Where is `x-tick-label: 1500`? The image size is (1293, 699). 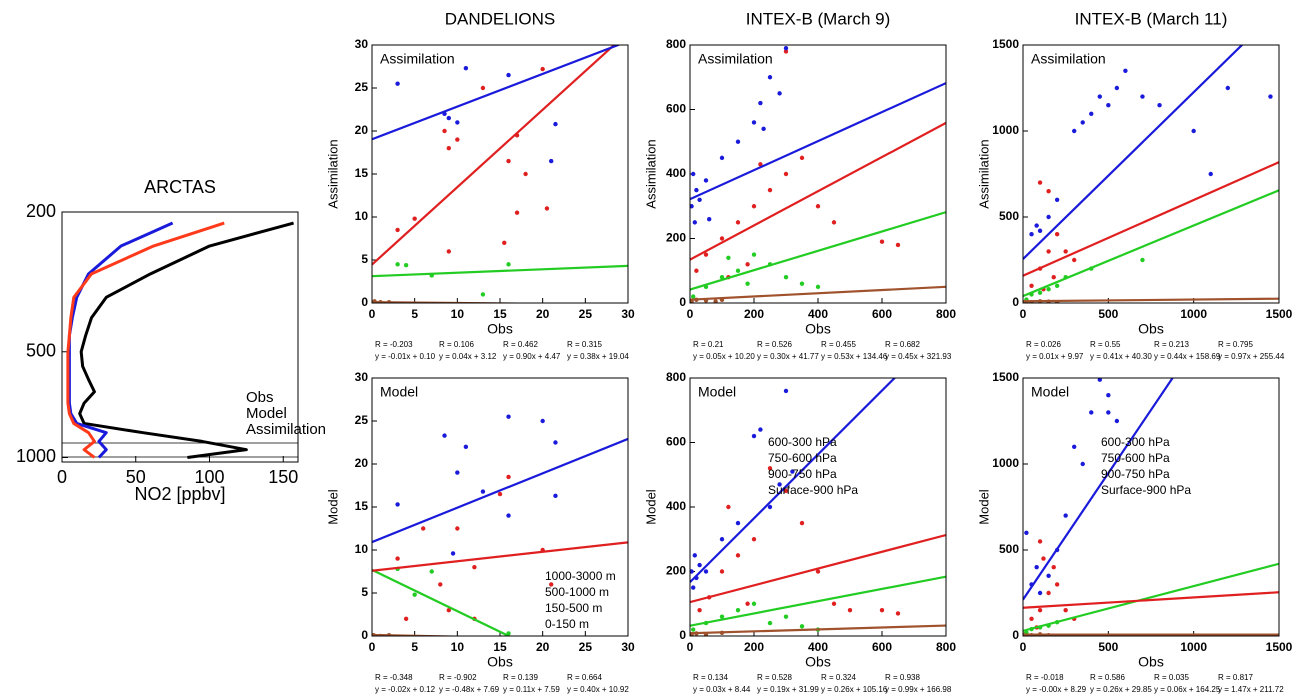 x-tick-label: 1500 is located at coordinates (1279, 314).